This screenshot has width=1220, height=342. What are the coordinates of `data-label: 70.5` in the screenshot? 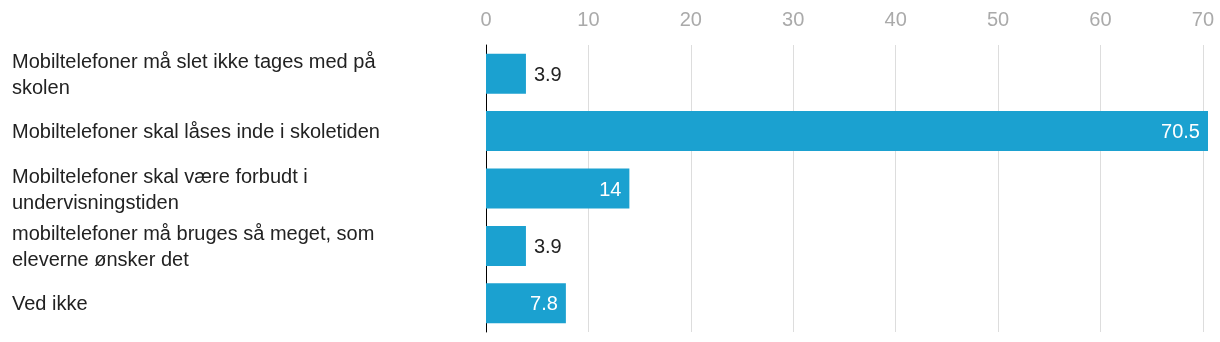 It's located at (1180, 131).